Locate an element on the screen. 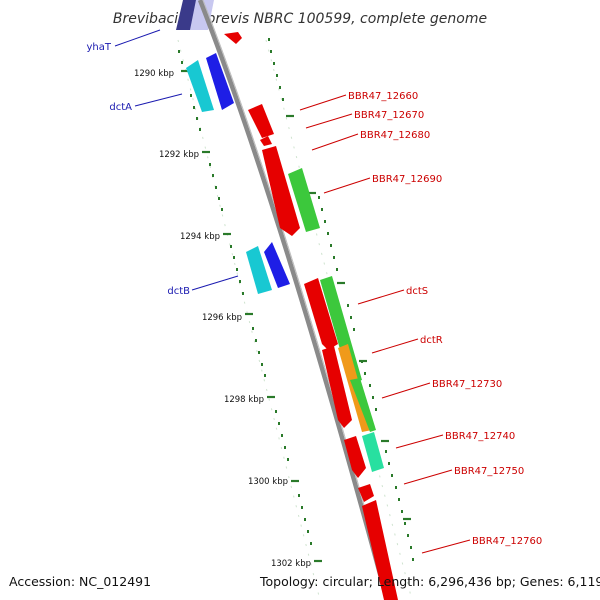  inner-strand-genes is located at coordinates (238, 173).